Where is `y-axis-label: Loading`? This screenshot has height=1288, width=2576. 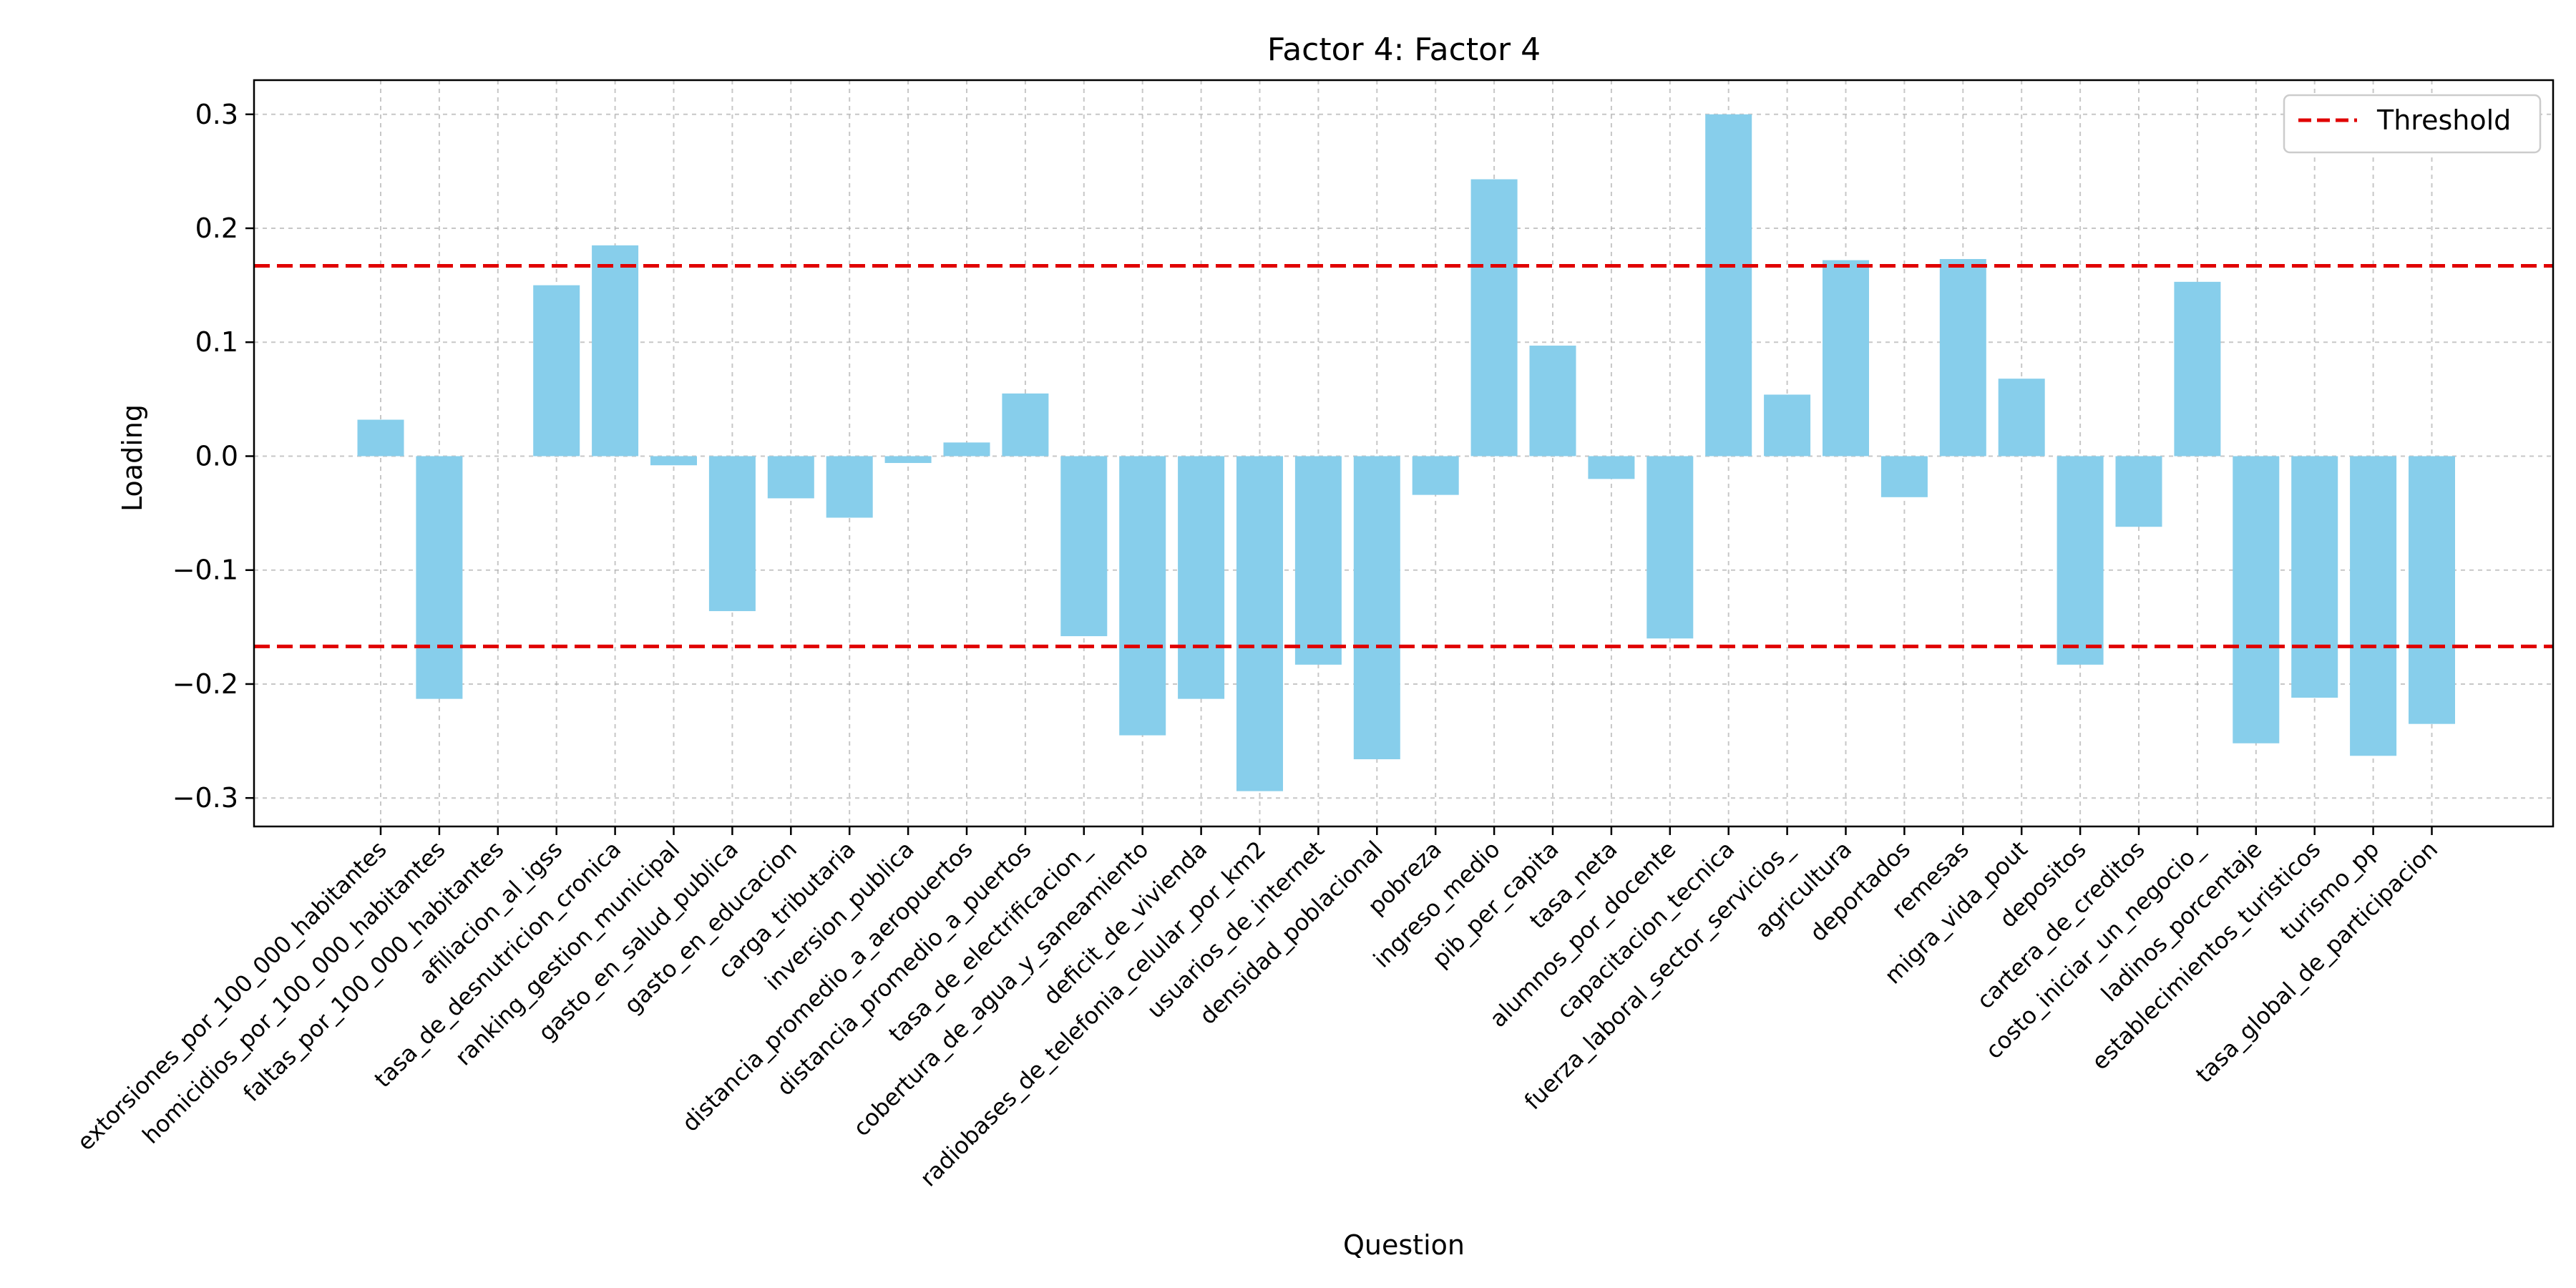
y-axis-label: Loading is located at coordinates (132, 458).